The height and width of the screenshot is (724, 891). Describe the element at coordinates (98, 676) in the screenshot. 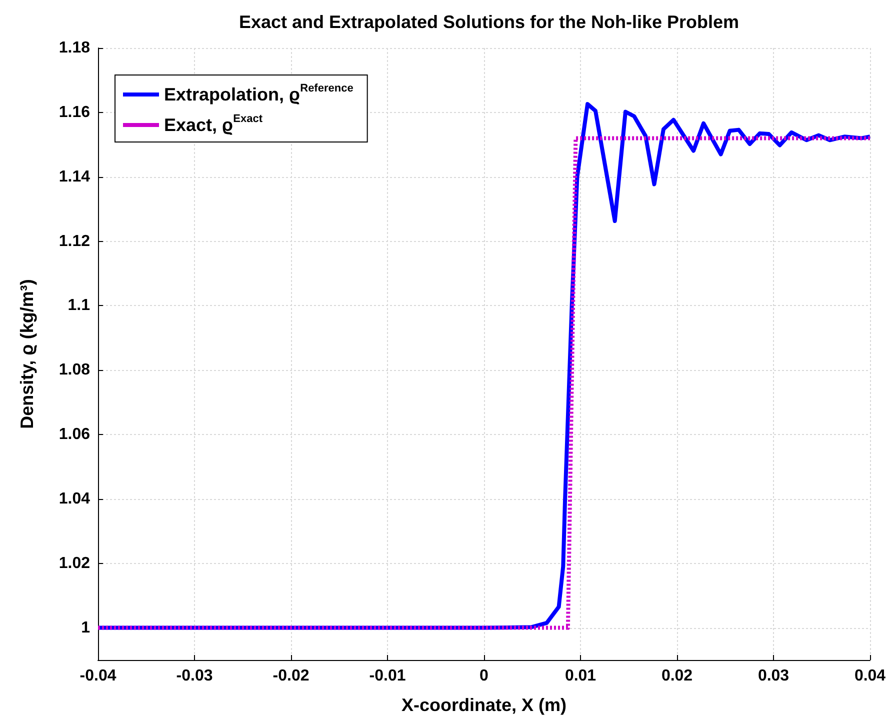

I see `x-tick-label: -0.04` at that location.